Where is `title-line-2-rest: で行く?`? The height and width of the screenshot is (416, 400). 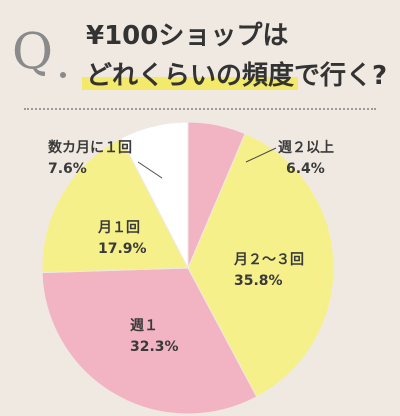
title-line-2-rest: で行く? is located at coordinates (341, 76).